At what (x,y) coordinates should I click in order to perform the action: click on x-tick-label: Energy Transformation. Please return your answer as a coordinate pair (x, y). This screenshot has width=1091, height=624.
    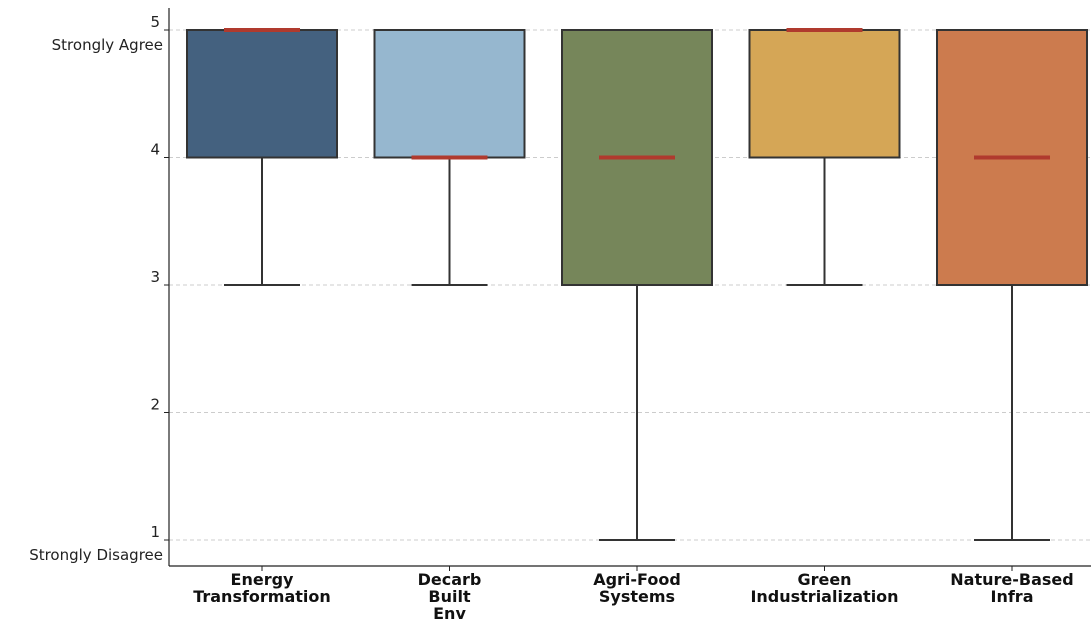
    Looking at the image, I should click on (262, 588).